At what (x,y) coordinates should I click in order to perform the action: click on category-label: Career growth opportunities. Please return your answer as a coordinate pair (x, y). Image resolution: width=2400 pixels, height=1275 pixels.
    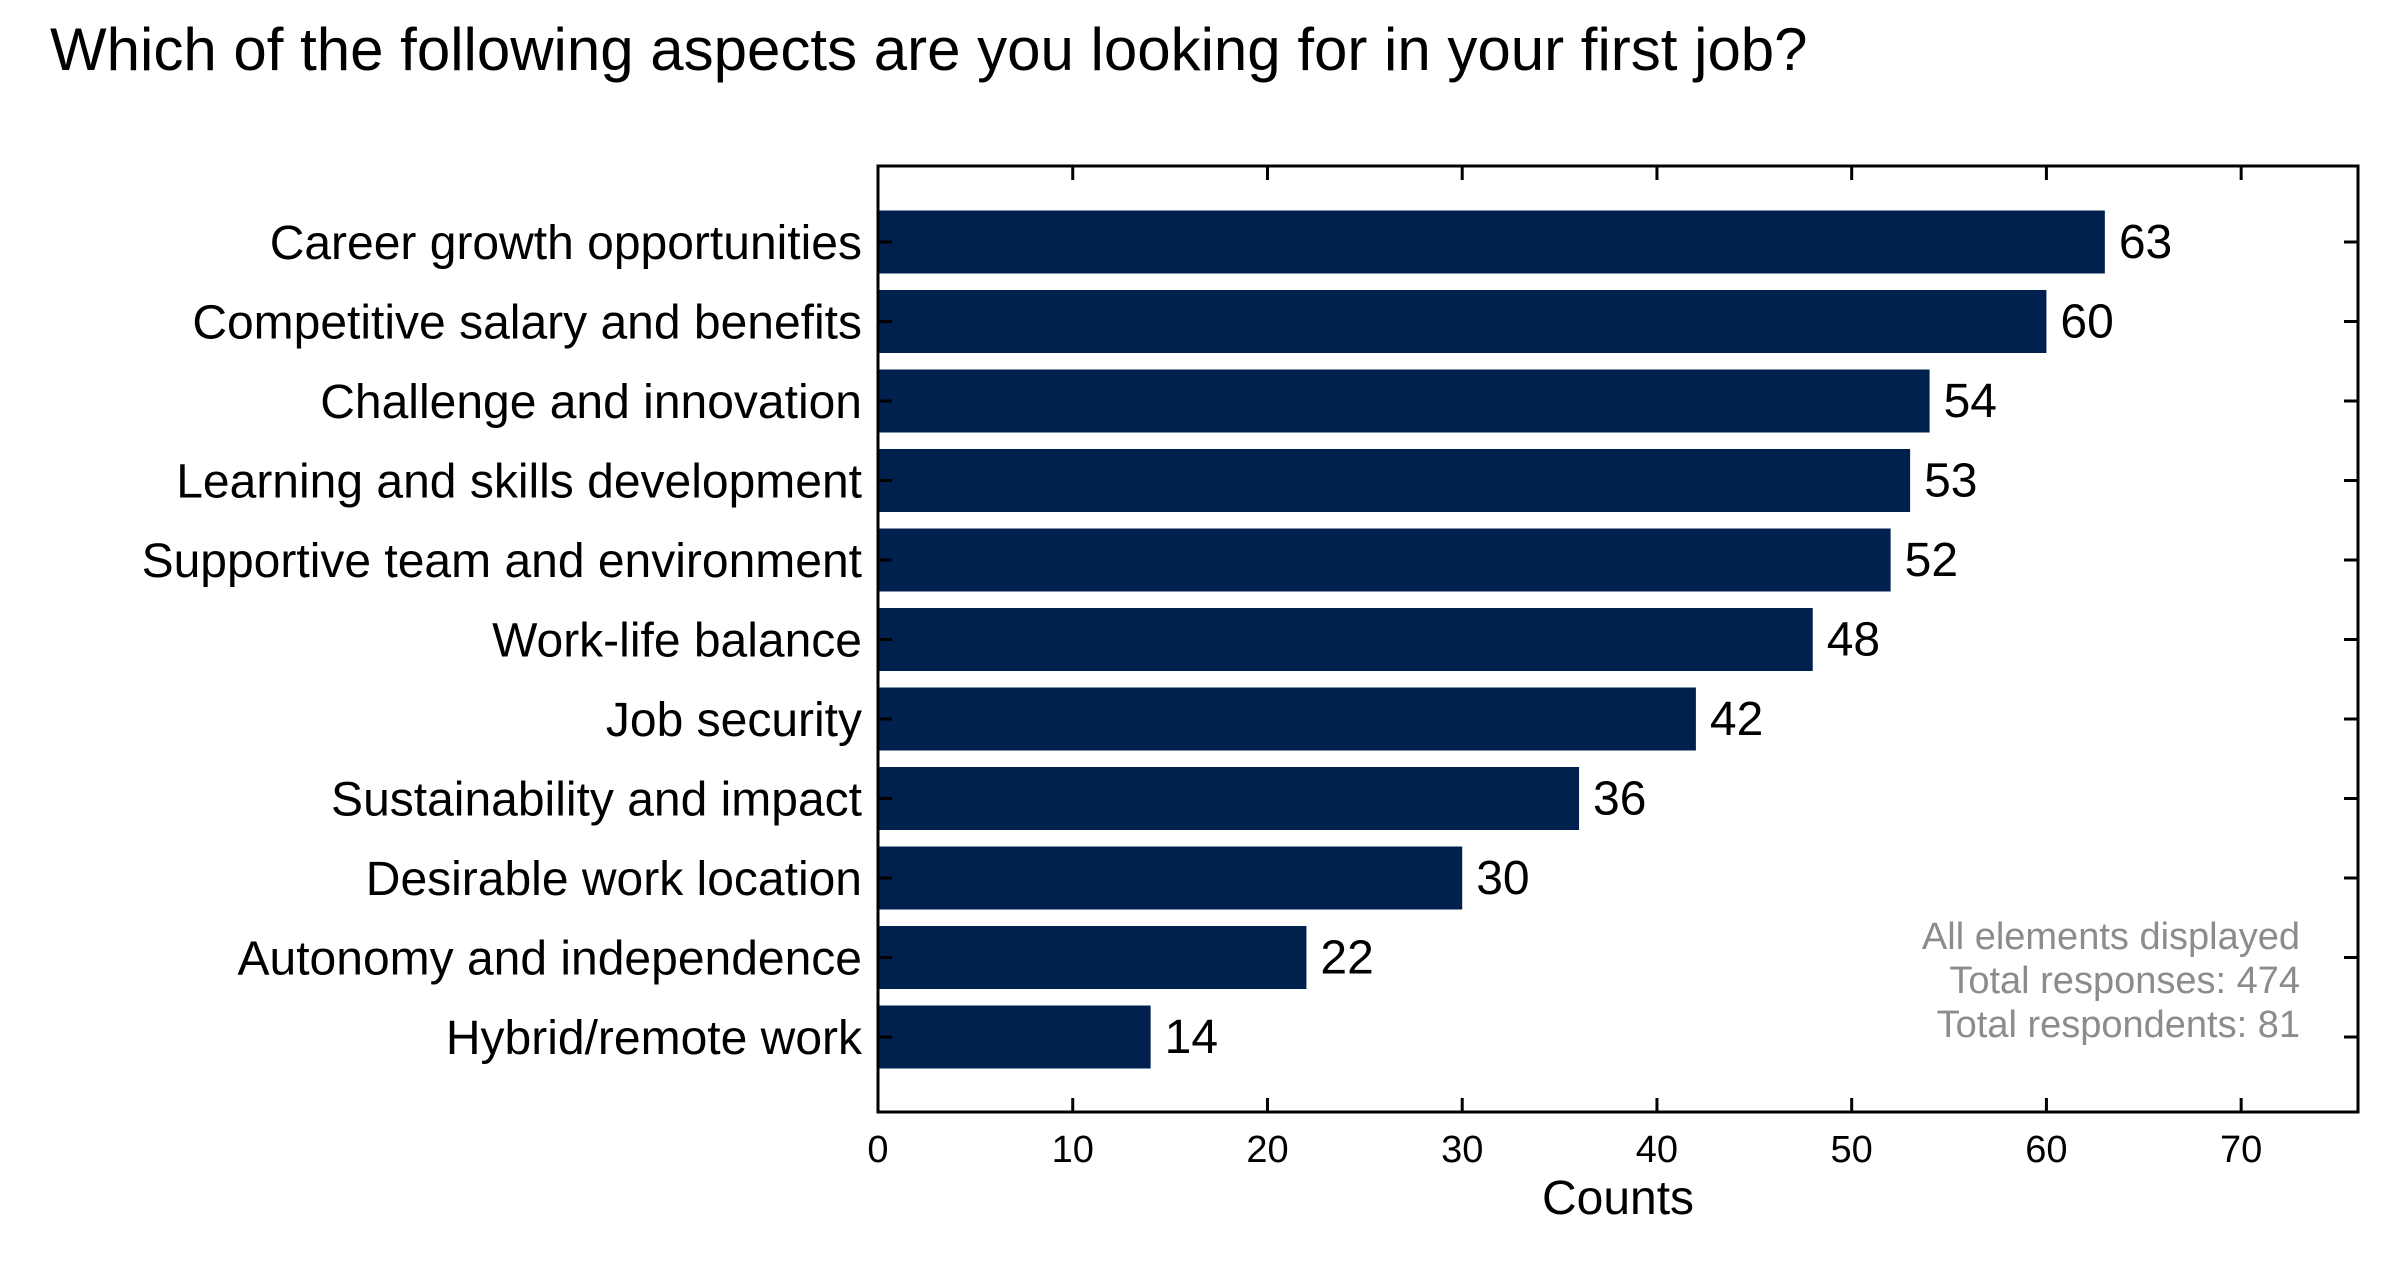
    Looking at the image, I should click on (566, 243).